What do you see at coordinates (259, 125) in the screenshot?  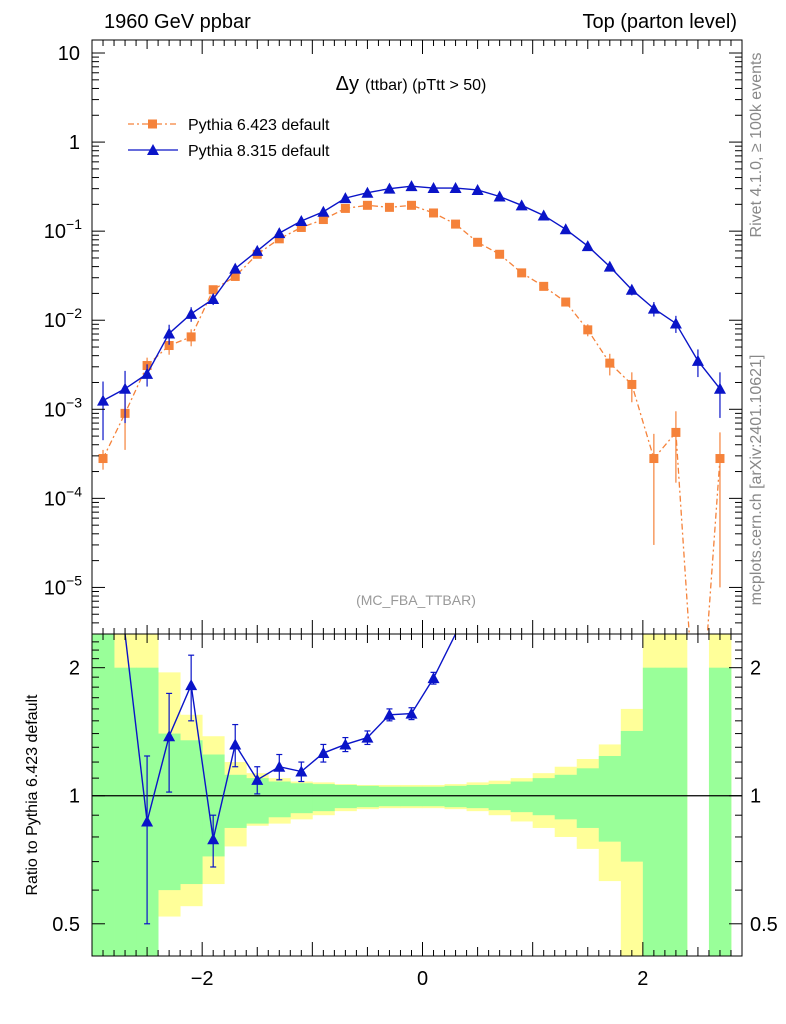 I see `legend-label-pythia6: Pythia 6.423 default` at bounding box center [259, 125].